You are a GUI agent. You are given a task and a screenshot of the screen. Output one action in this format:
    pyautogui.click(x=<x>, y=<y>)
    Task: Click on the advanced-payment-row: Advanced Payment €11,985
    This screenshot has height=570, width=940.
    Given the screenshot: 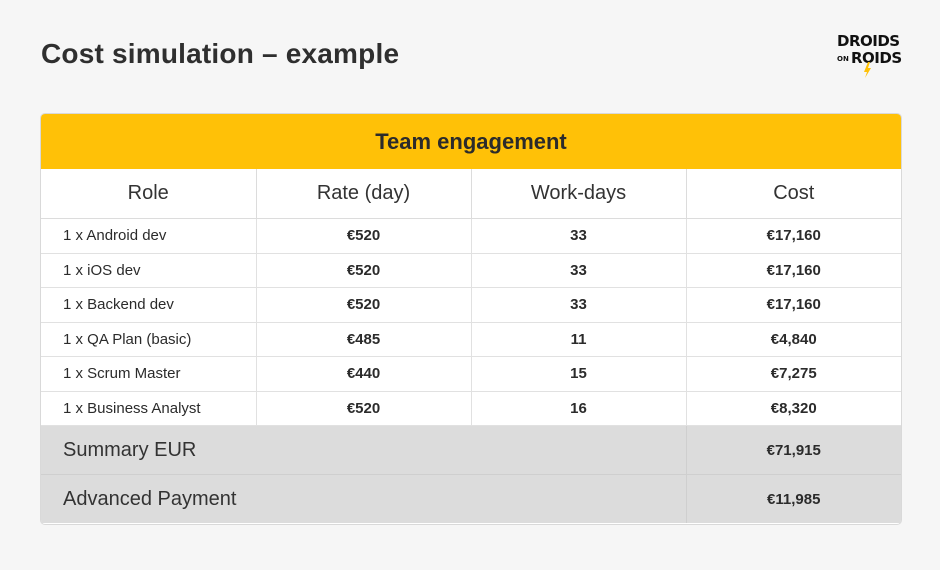 What is the action you would take?
    pyautogui.click(x=471, y=498)
    